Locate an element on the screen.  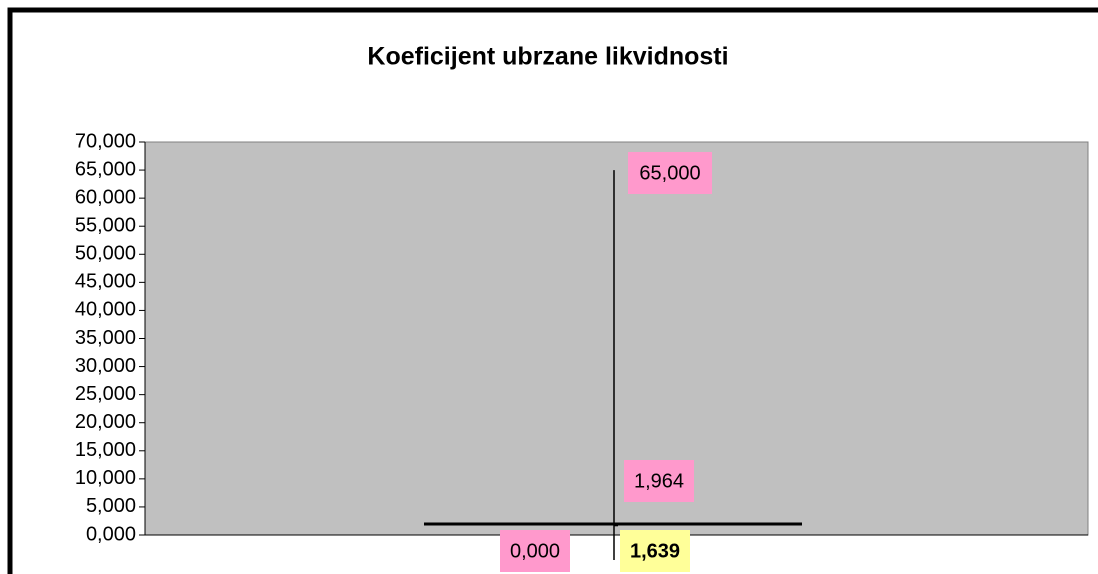
data-label: 65,000 is located at coordinates (669, 173).